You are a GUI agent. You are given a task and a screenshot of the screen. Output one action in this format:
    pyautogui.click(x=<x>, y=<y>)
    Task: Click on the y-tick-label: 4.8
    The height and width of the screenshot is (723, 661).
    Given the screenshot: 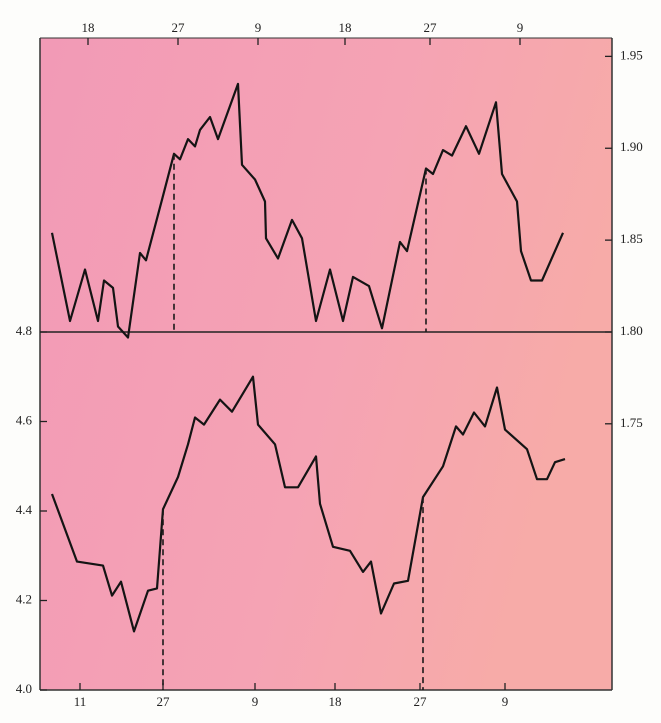 What is the action you would take?
    pyautogui.click(x=24, y=330)
    